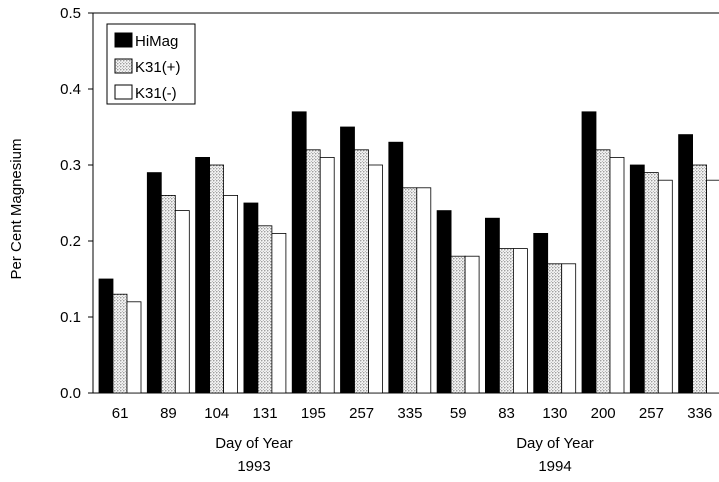 The width and height of the screenshot is (719, 482). What do you see at coordinates (16, 209) in the screenshot?
I see `y-axis-label: Per Cent Magnesium` at bounding box center [16, 209].